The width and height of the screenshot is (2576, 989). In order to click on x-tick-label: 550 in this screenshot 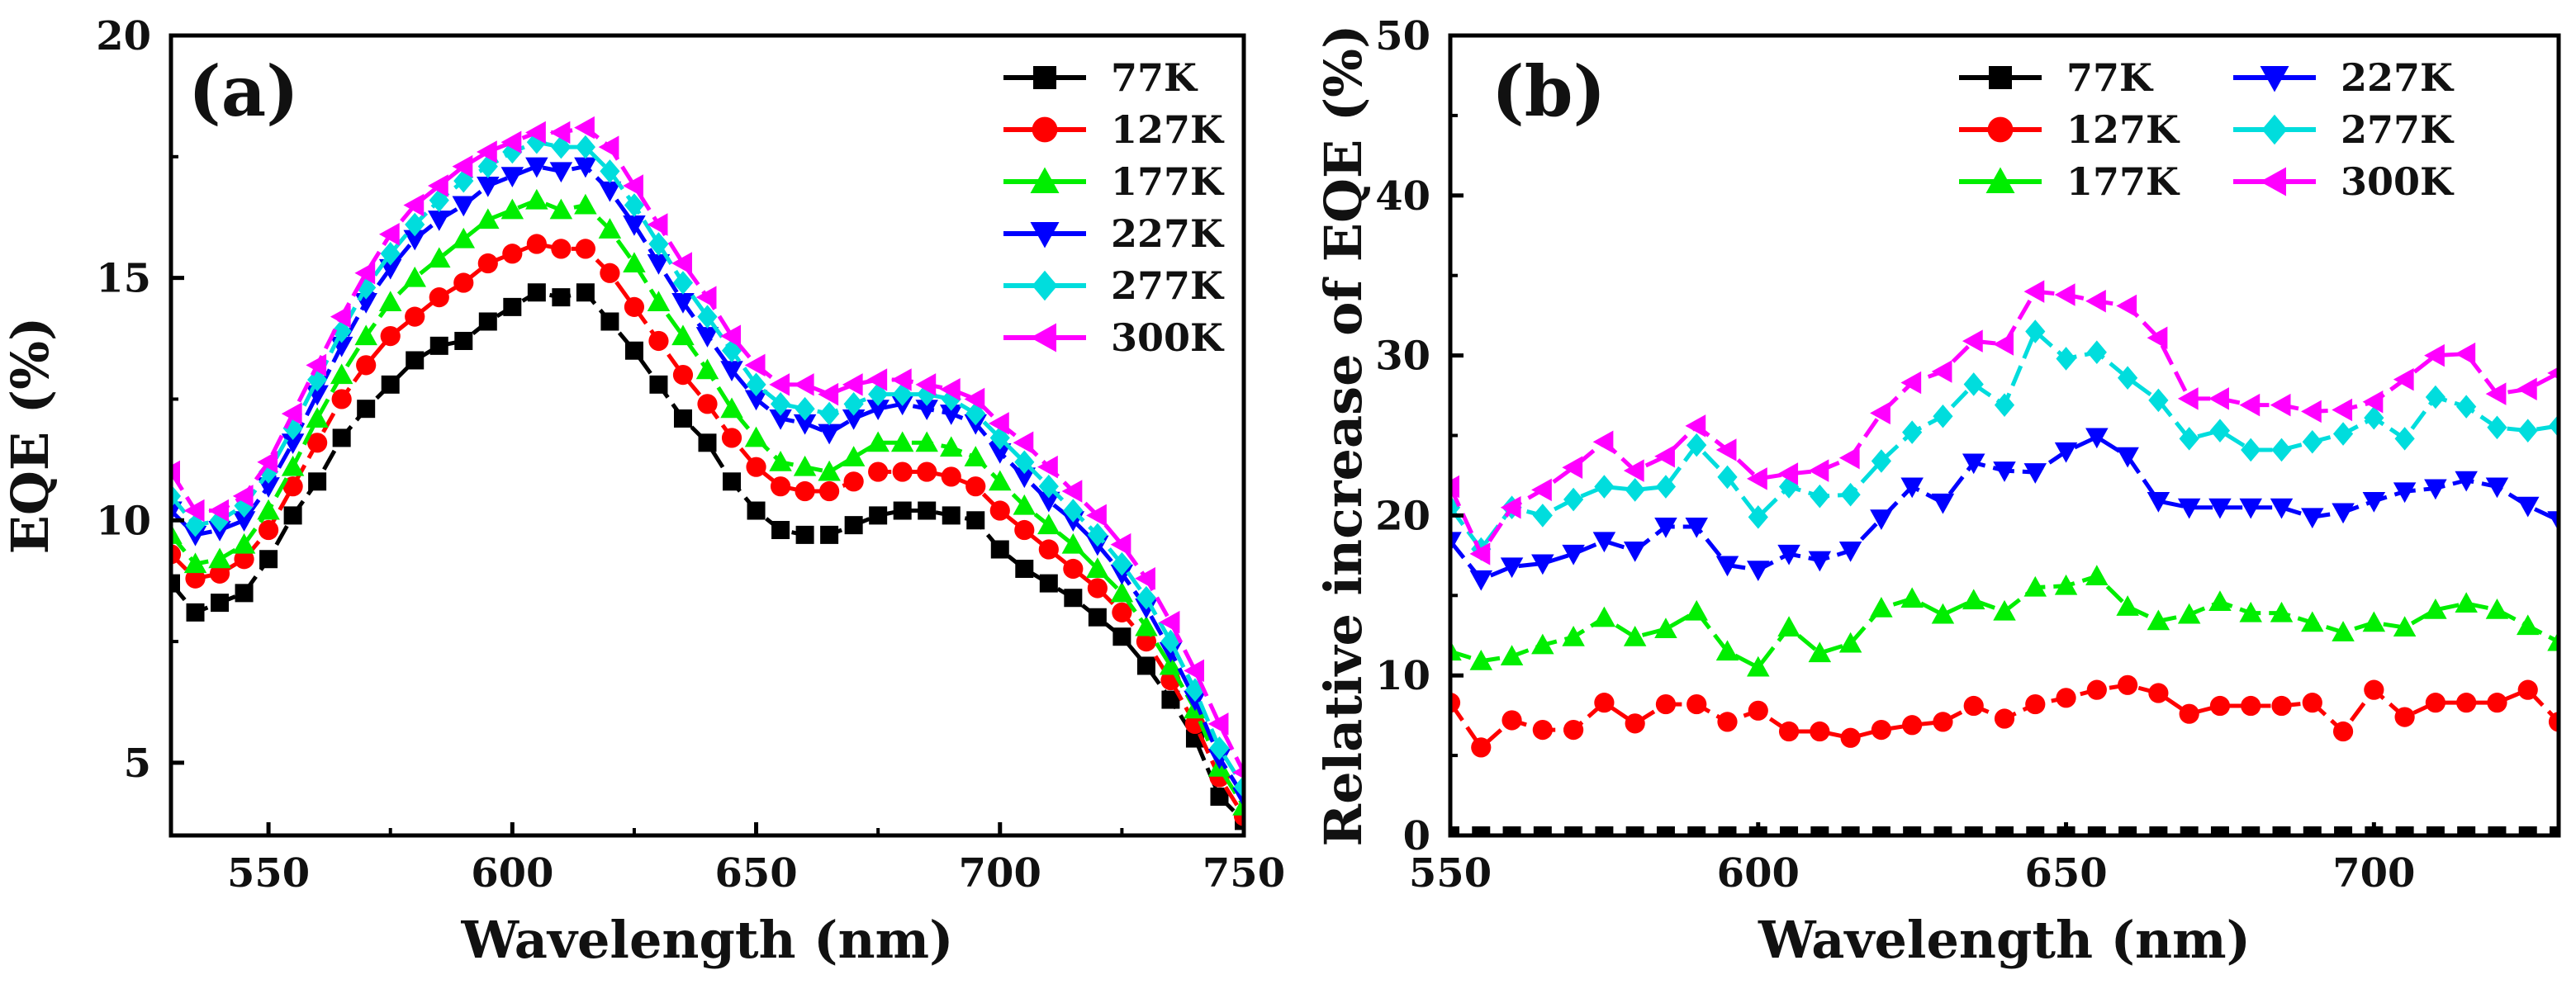, I will do `click(268, 874)`.